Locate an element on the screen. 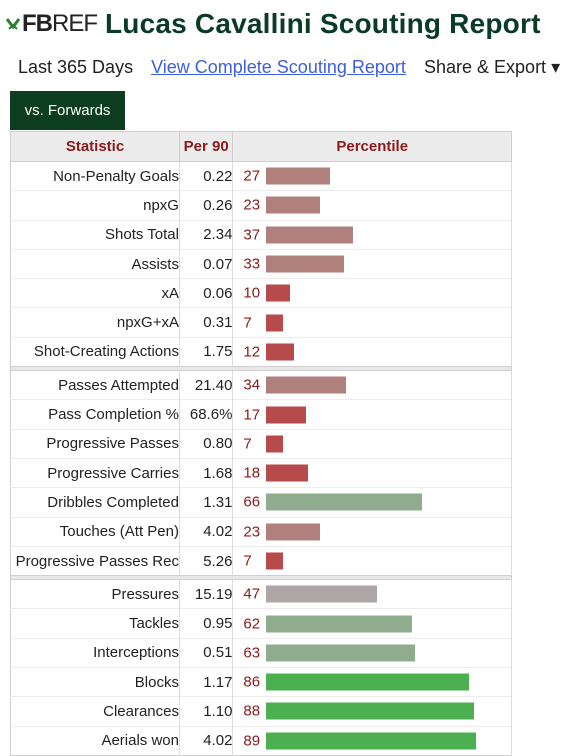  per90-value: 2.34 is located at coordinates (206, 234).